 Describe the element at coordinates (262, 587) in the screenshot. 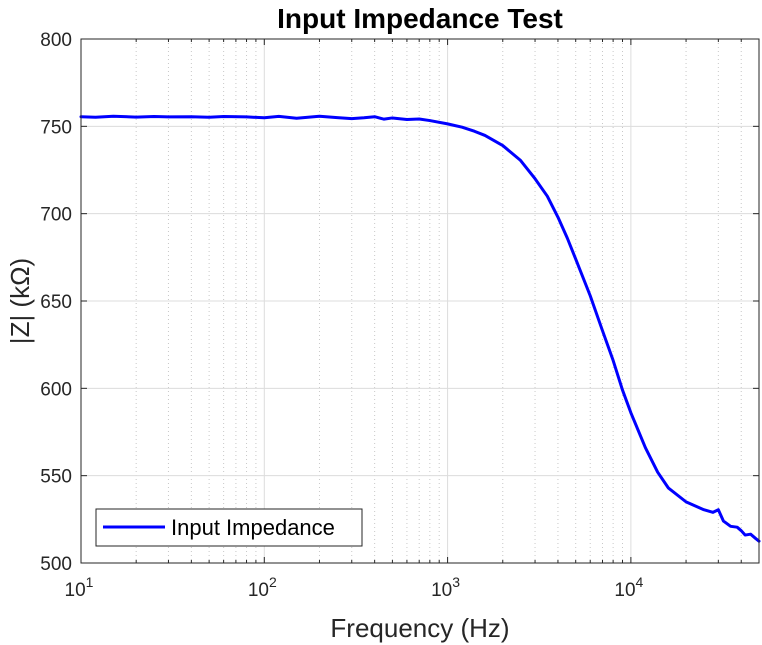

I see `x-tick-label: 10²` at that location.